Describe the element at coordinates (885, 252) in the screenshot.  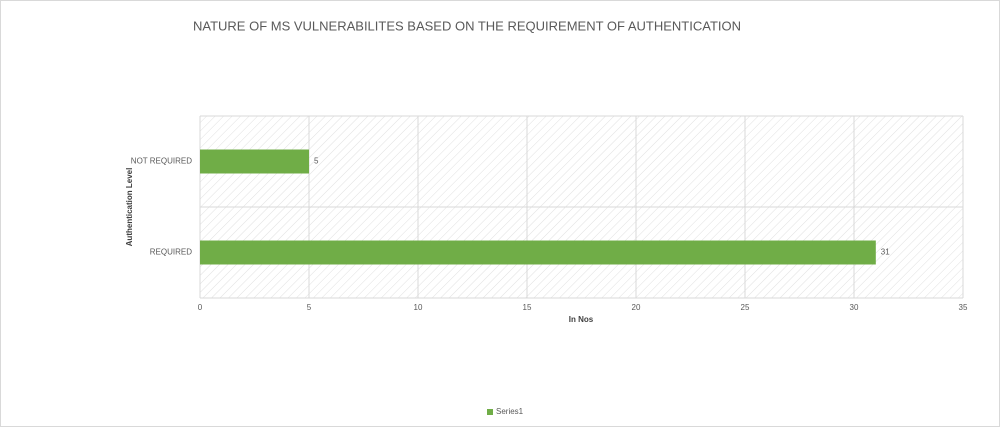
I see `data-label: 31` at that location.